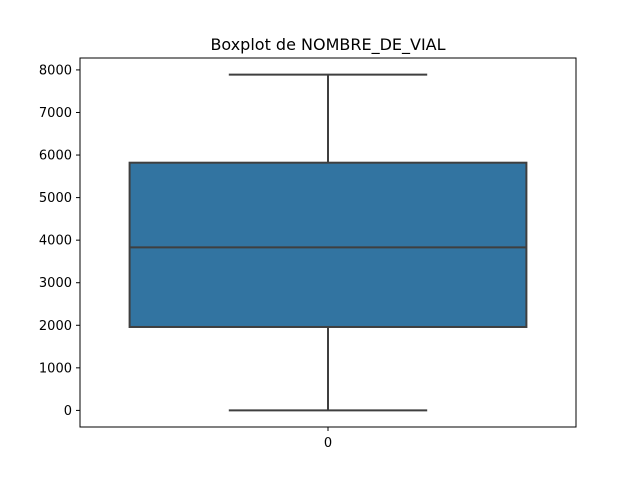 The height and width of the screenshot is (480, 640). What do you see at coordinates (55, 70) in the screenshot?
I see `y-tick-label: 8000` at bounding box center [55, 70].